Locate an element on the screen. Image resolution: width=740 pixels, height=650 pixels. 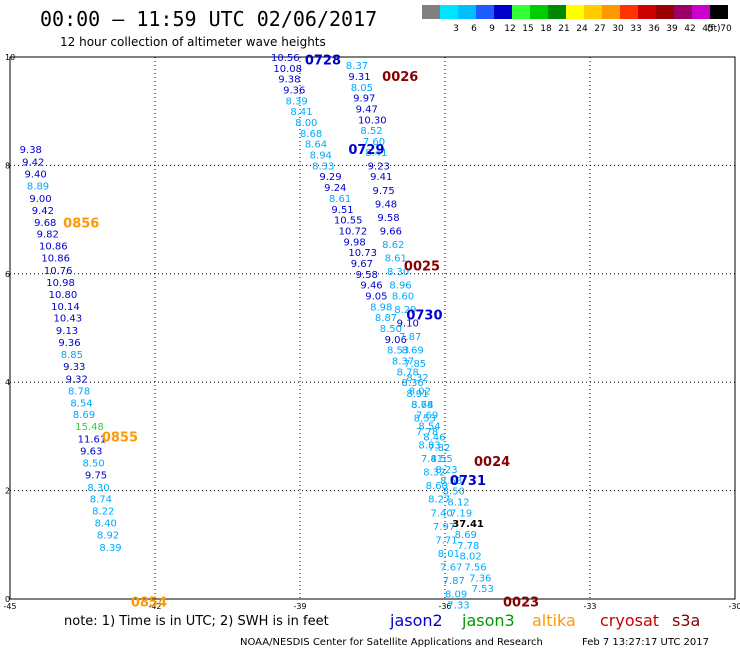
wave-height-point: 8.89 is located at coordinates (38, 186).